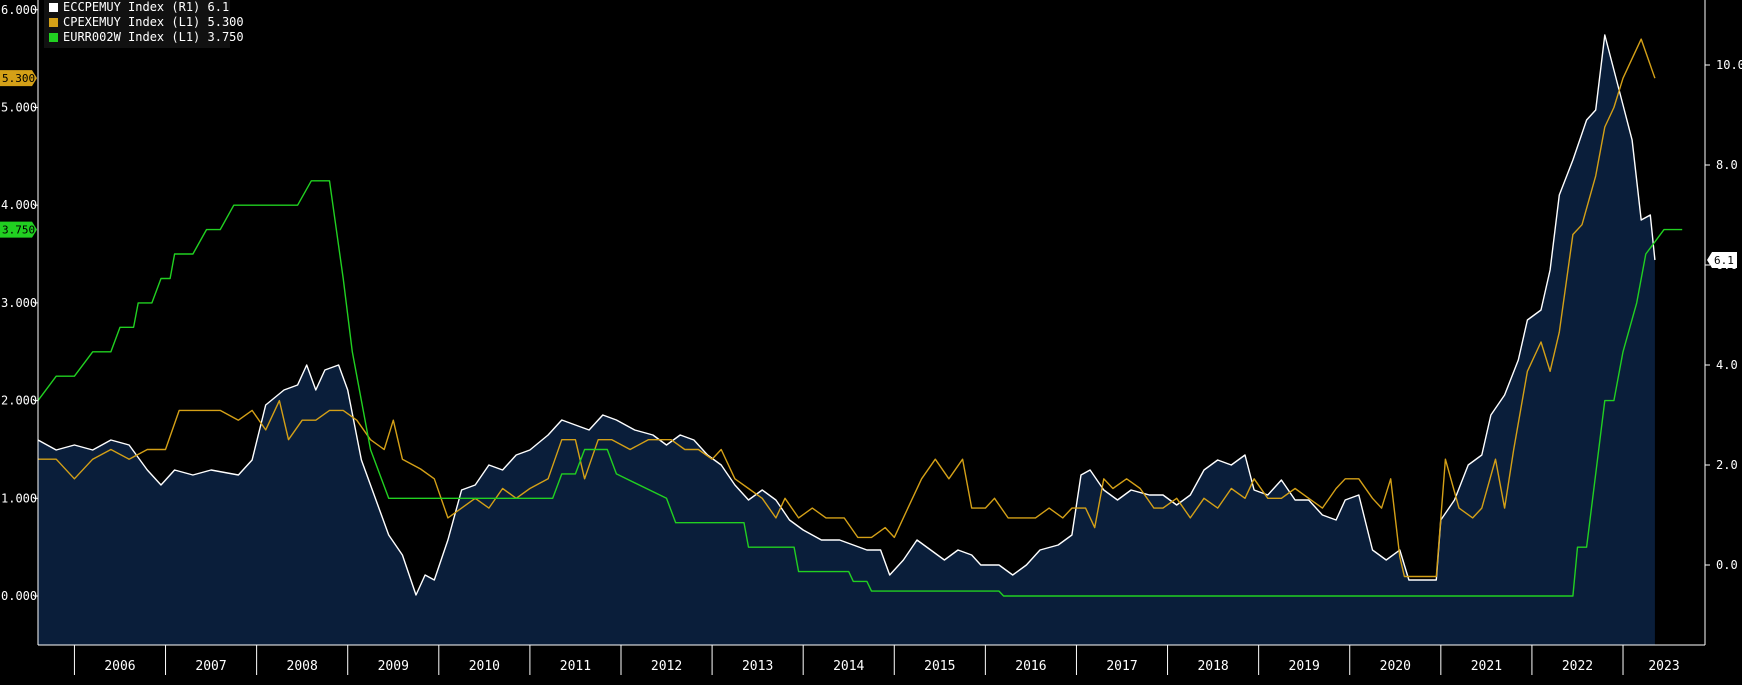  I want to click on x-tick-label: 2017, so click(1121, 666).